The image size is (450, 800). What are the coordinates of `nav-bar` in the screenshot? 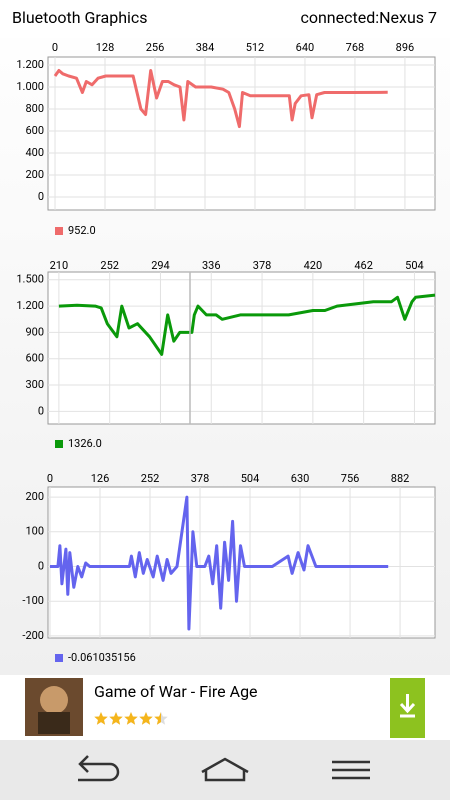 It's located at (225, 770).